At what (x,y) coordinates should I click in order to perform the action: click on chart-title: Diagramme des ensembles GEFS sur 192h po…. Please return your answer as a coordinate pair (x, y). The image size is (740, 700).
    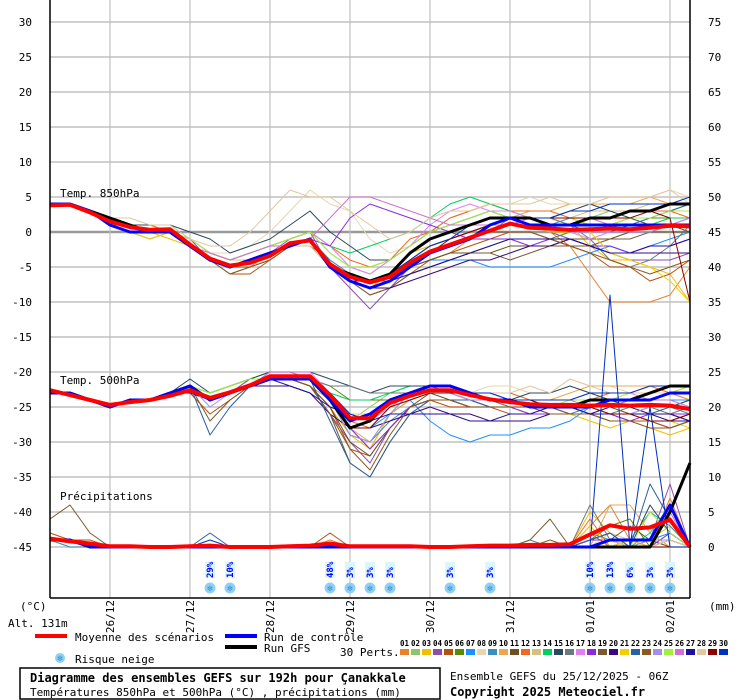
    Looking at the image, I should click on (218, 678).